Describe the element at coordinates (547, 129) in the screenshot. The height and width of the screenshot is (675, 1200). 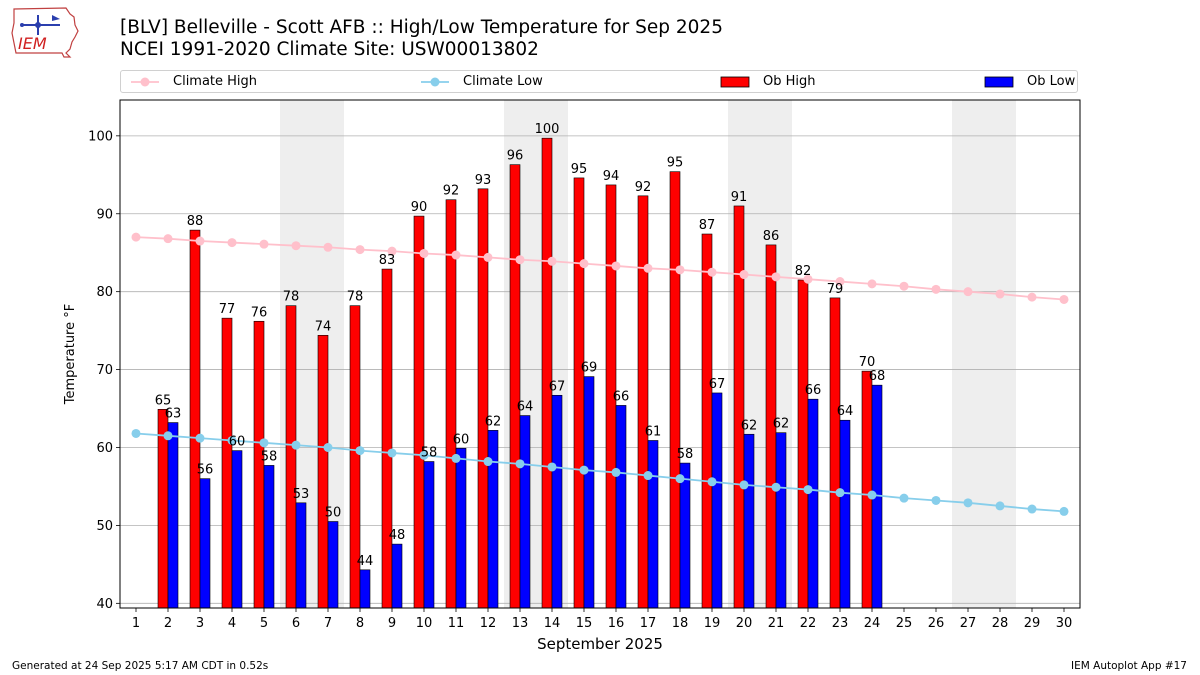
I see `ob-high-label: 100` at that location.